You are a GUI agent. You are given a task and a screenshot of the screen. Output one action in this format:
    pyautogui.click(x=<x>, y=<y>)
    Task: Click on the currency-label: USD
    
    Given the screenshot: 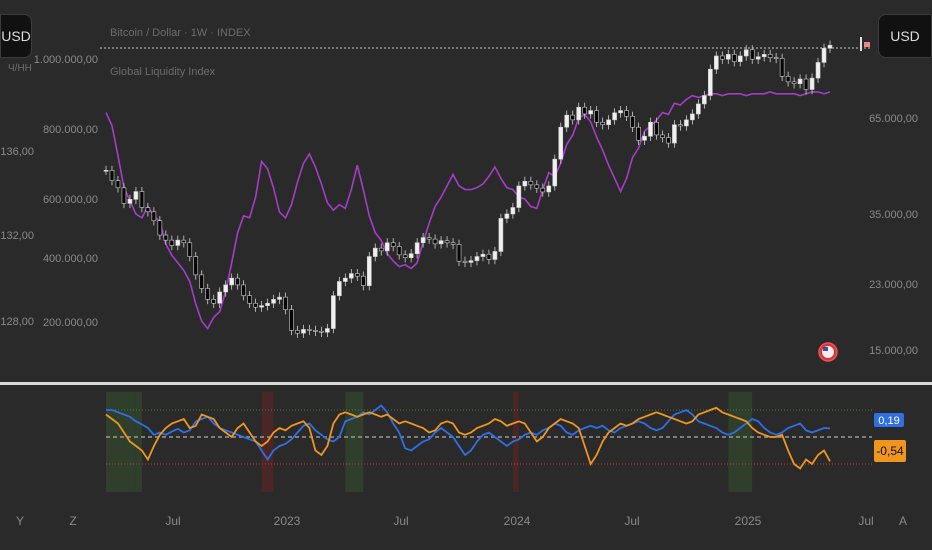 What is the action you would take?
    pyautogui.click(x=905, y=36)
    